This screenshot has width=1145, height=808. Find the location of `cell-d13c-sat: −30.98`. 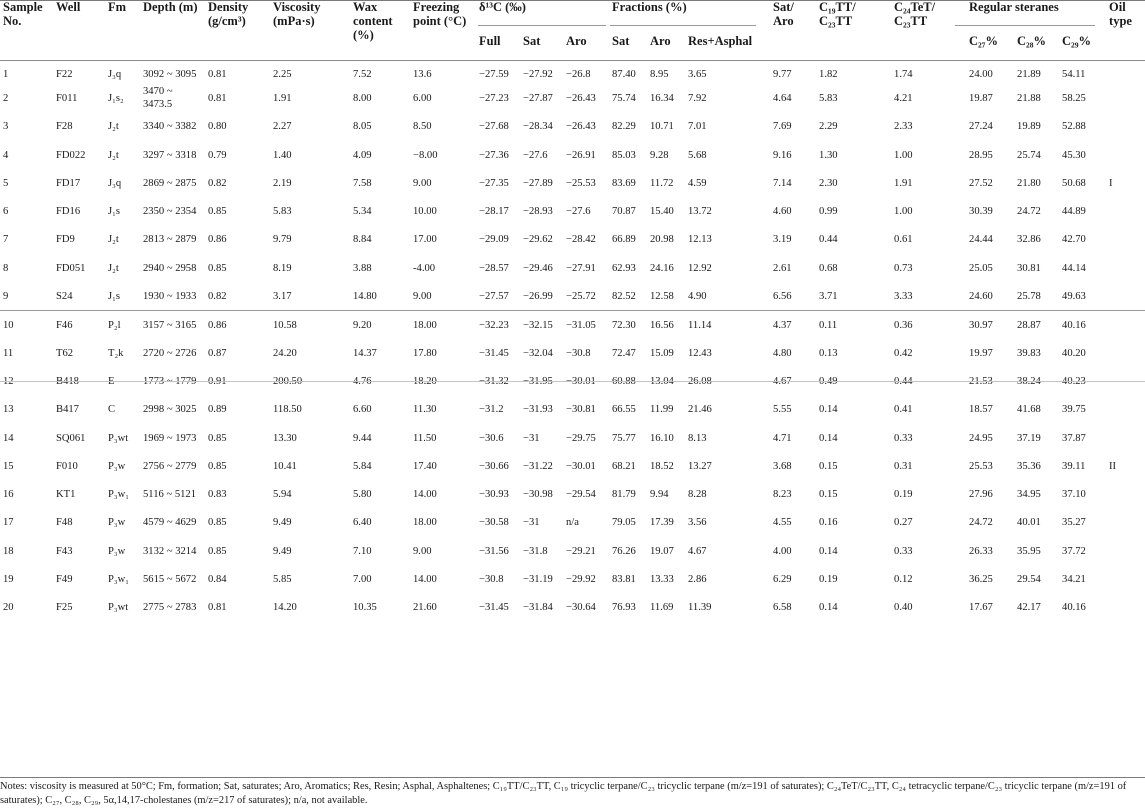

cell-d13c-sat: −30.98 is located at coordinates (538, 495).